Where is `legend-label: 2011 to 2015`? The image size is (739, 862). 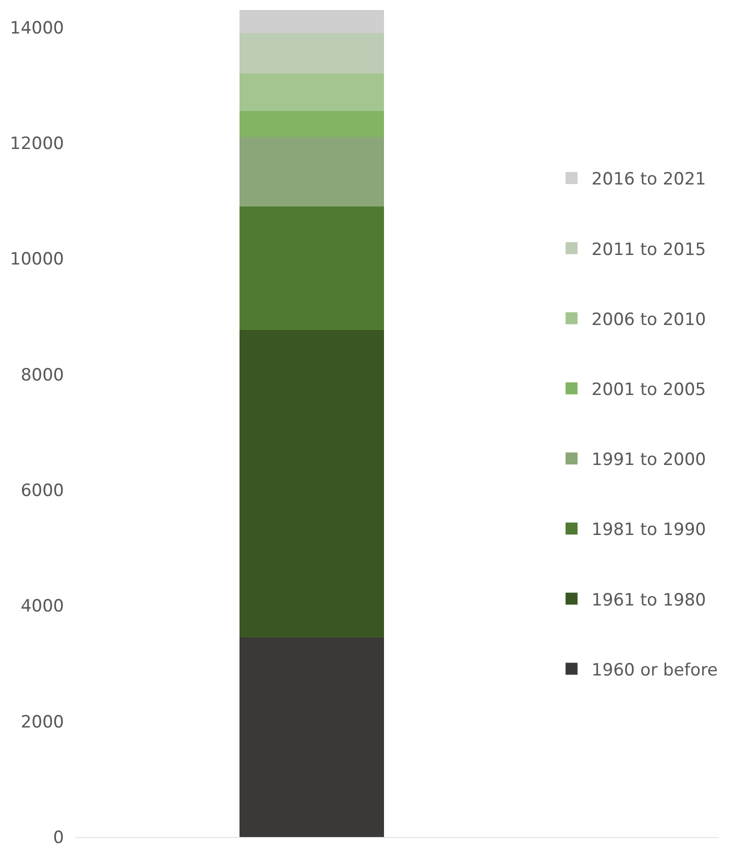 legend-label: 2011 to 2015 is located at coordinates (649, 250).